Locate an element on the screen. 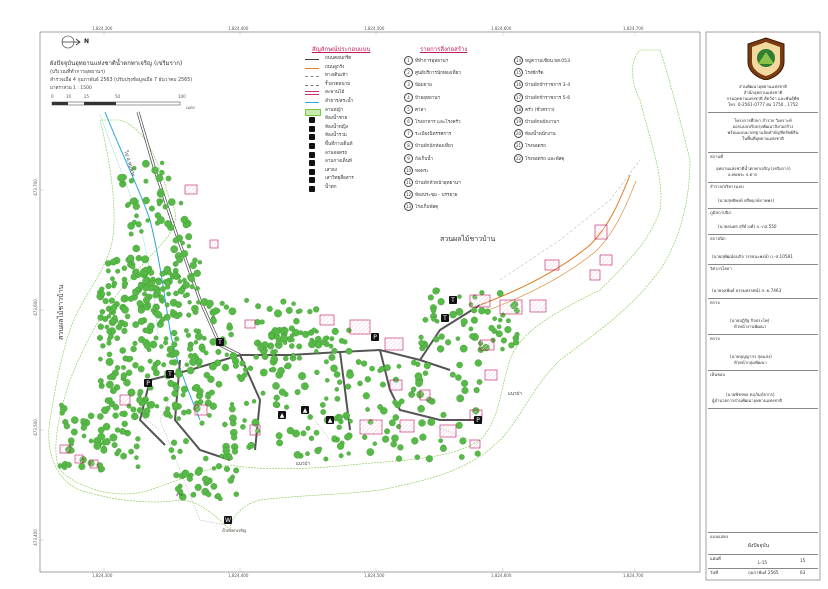 This screenshot has height=589, width=828. department-logo-icon is located at coordinates (766, 58).